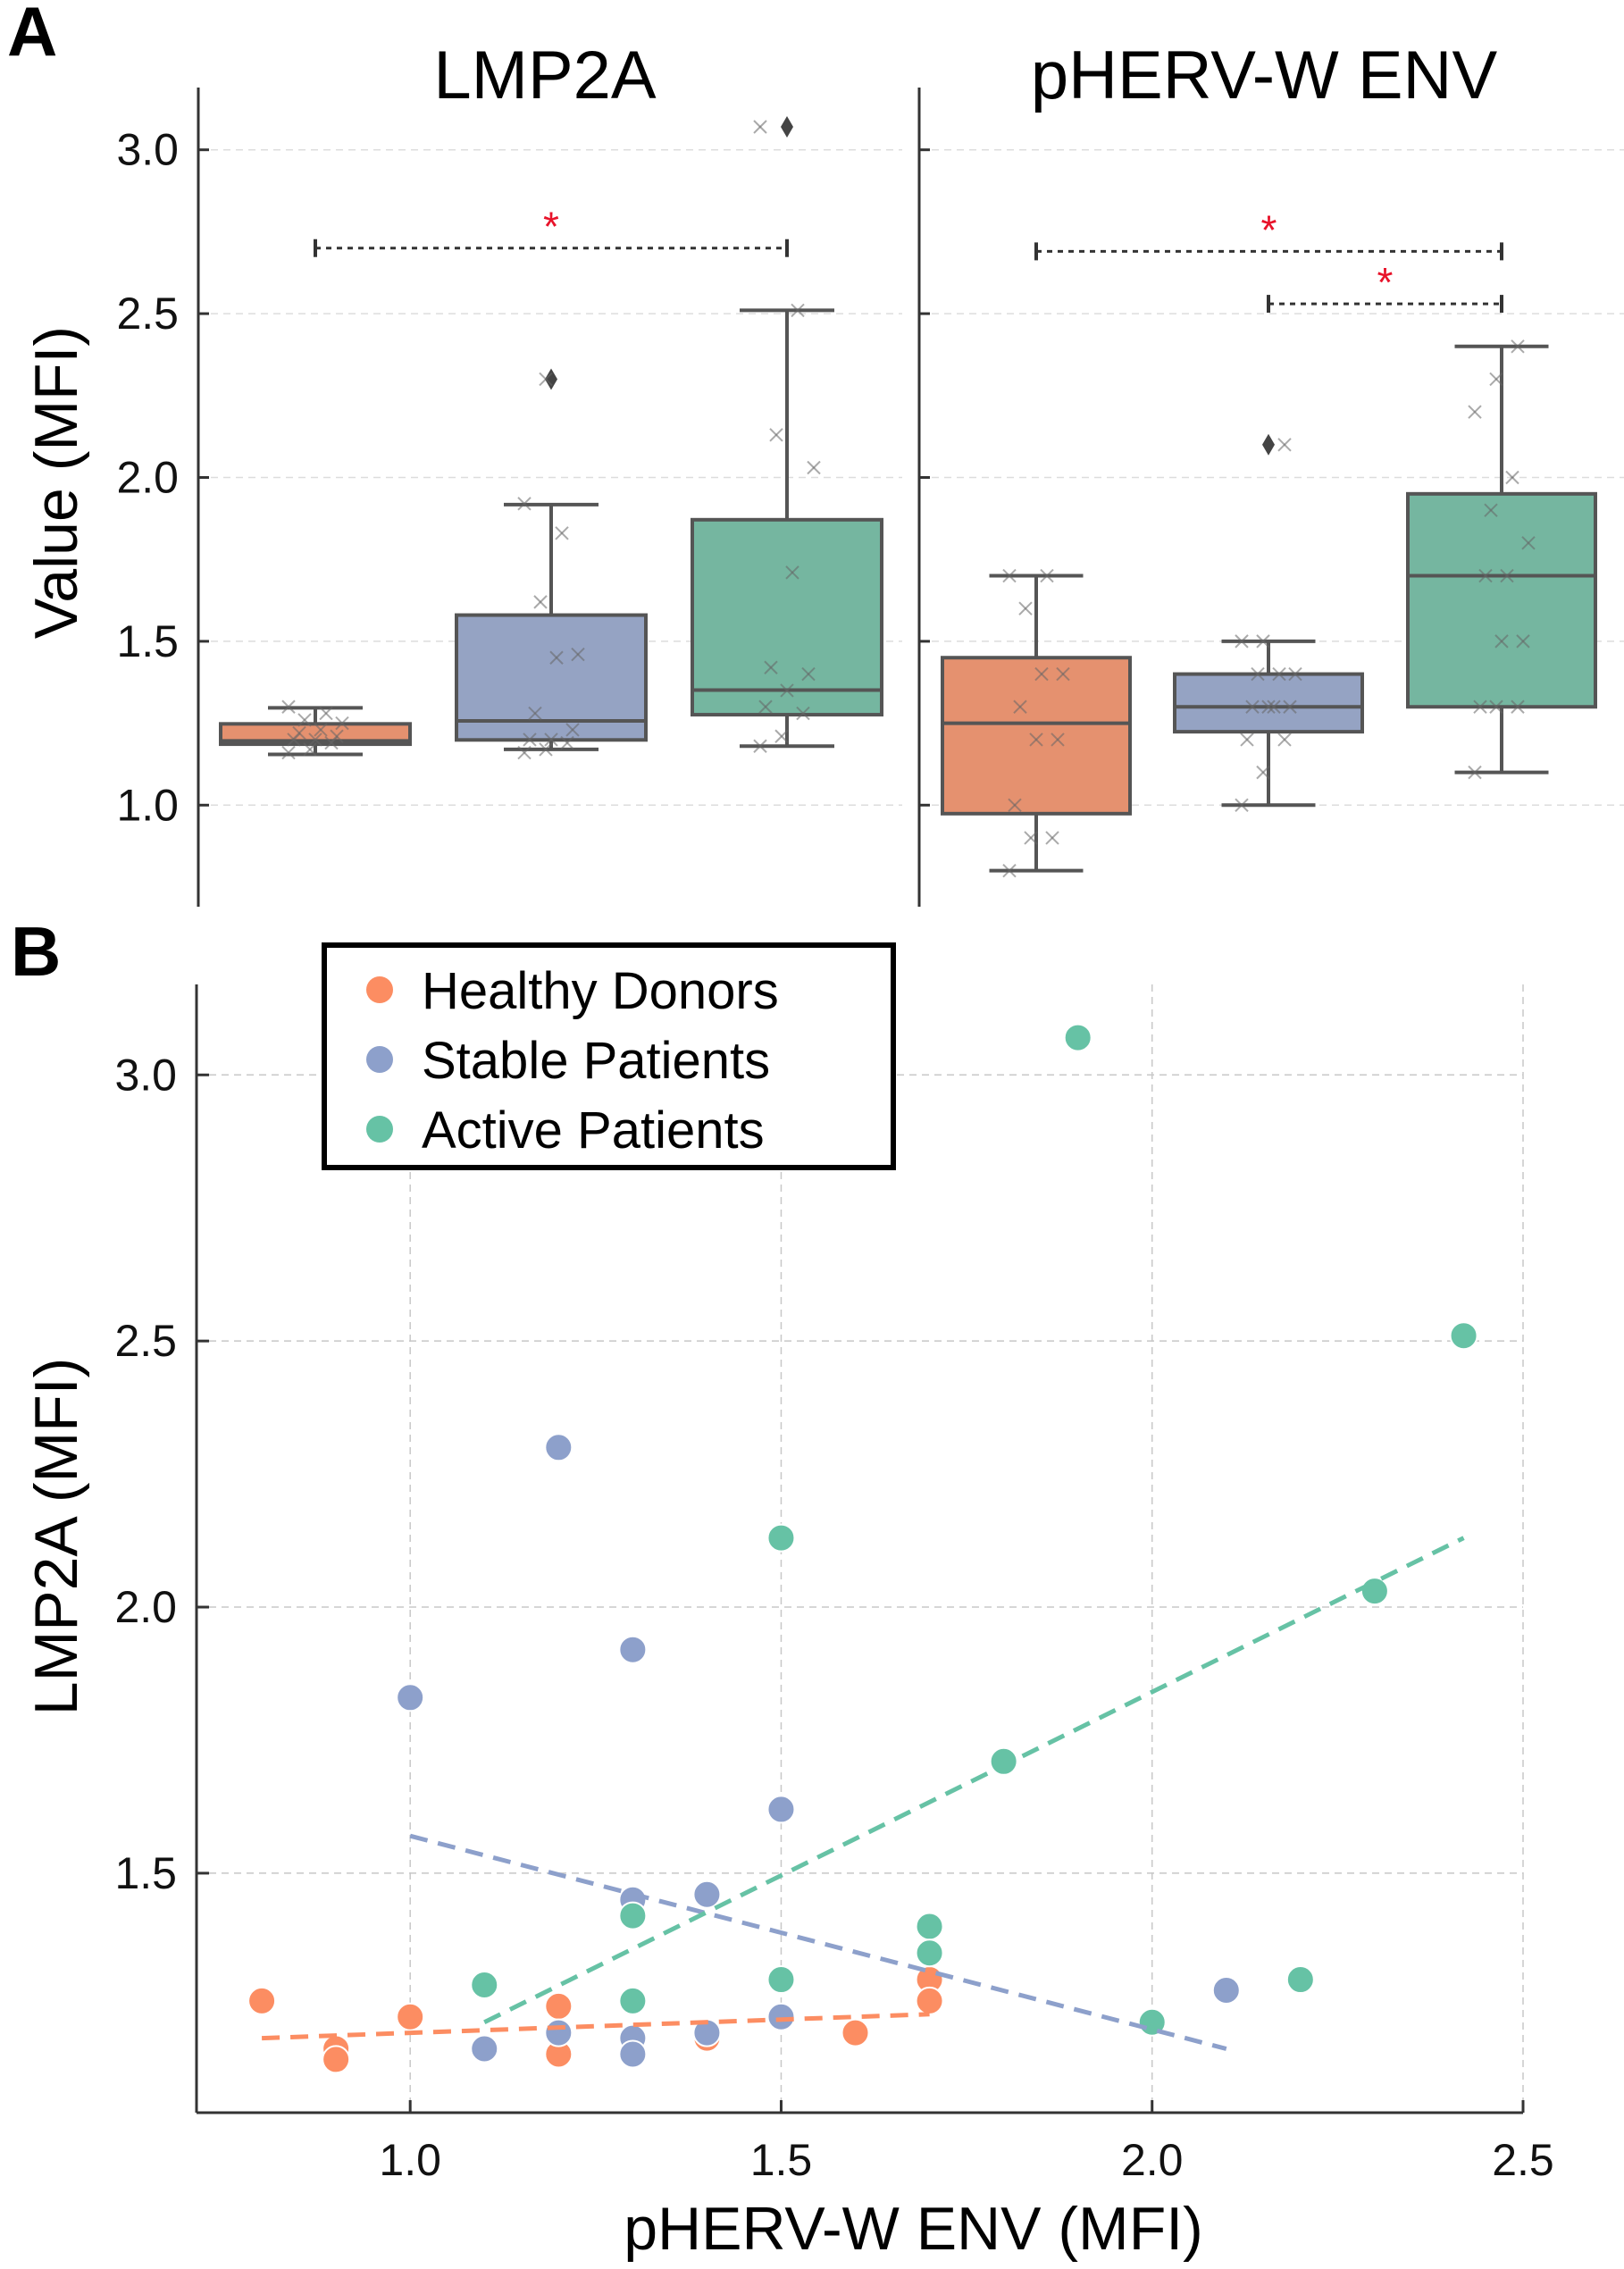 This screenshot has height=2269, width=1624. I want to click on y-axis-title: LMP2A (MFI), so click(56, 1537).